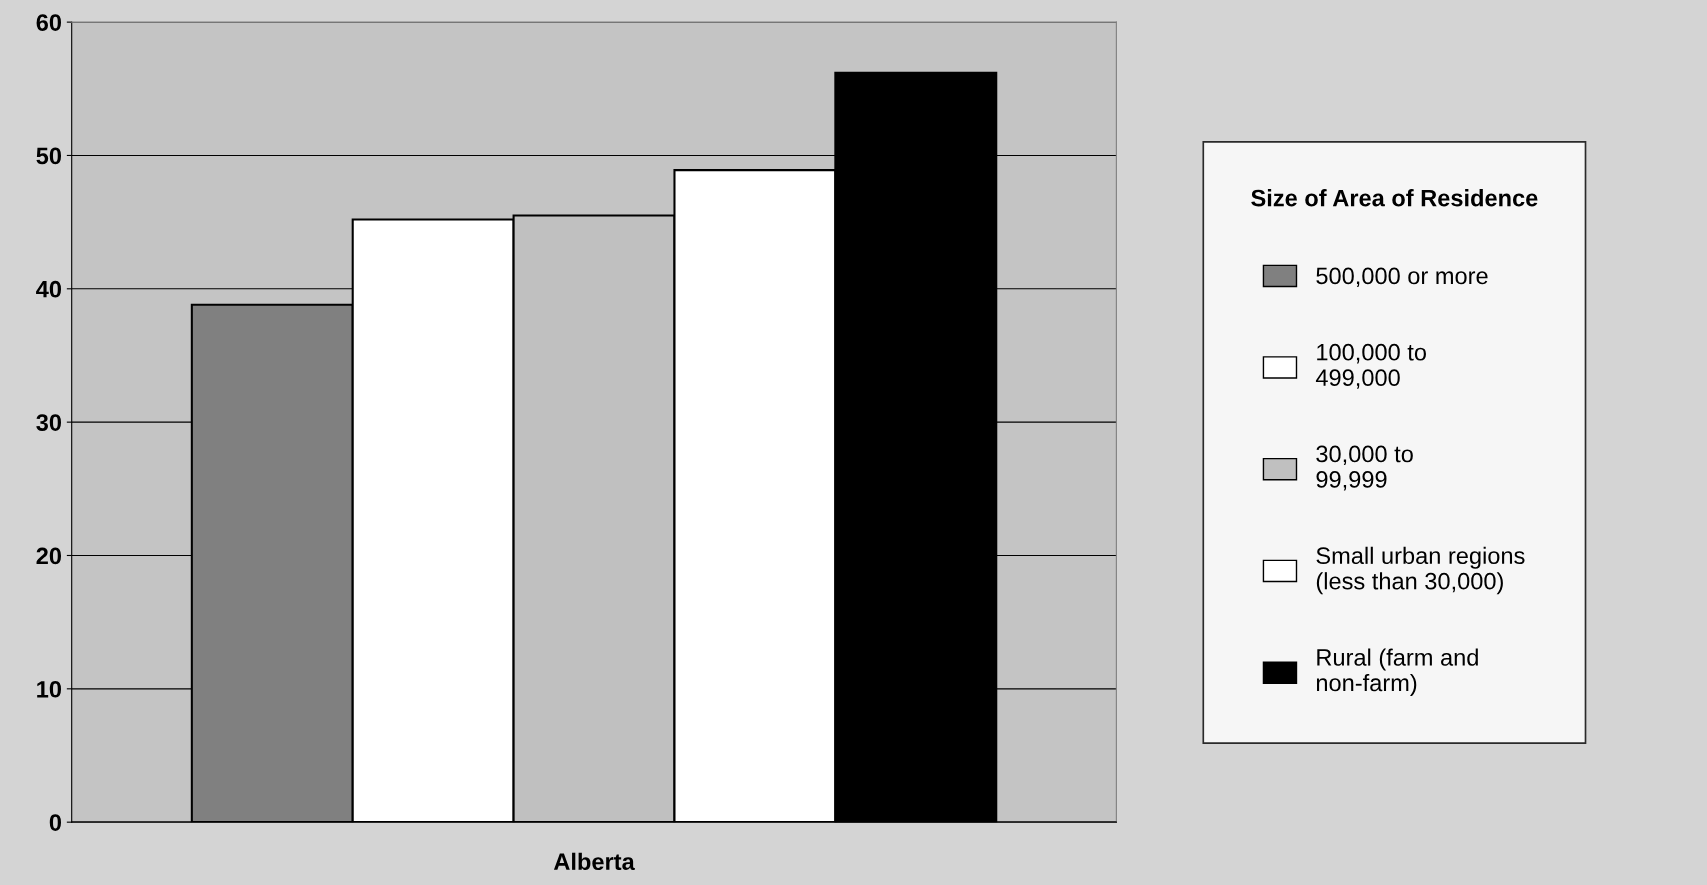 The width and height of the screenshot is (1707, 885). Describe the element at coordinates (1402, 277) in the screenshot. I see `legend-label: 500,000 or more` at that location.